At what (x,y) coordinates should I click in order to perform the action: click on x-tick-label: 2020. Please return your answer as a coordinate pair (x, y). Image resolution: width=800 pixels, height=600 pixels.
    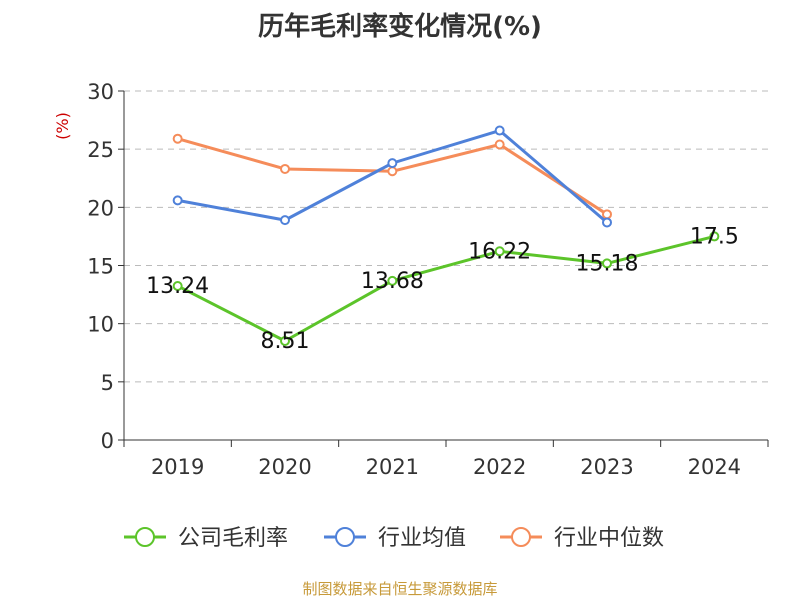
    Looking at the image, I should click on (284, 467).